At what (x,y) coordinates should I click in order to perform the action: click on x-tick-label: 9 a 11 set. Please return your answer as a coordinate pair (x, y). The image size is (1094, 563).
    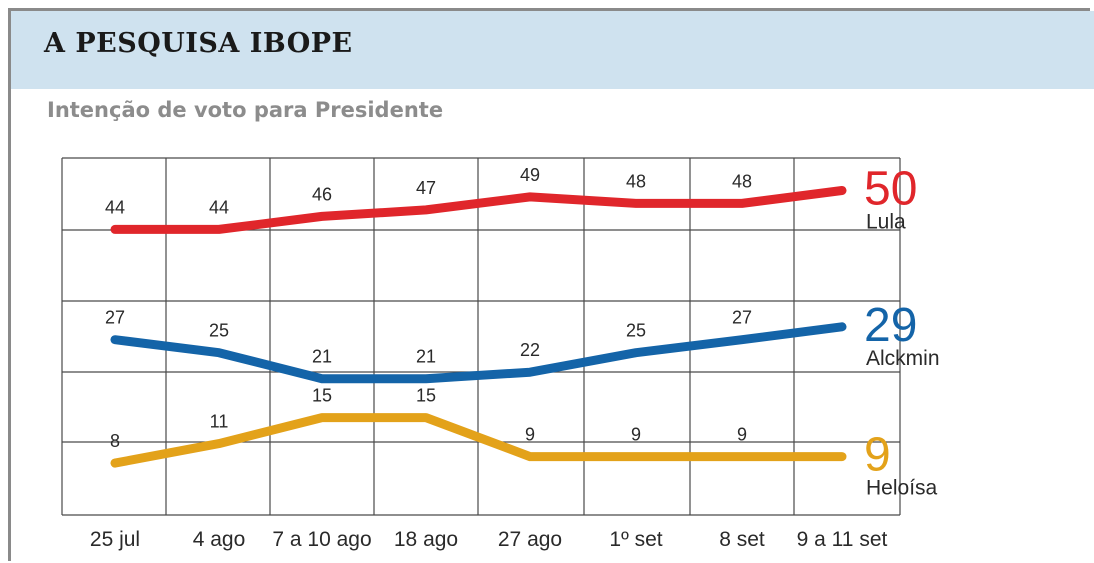
    Looking at the image, I should click on (842, 539).